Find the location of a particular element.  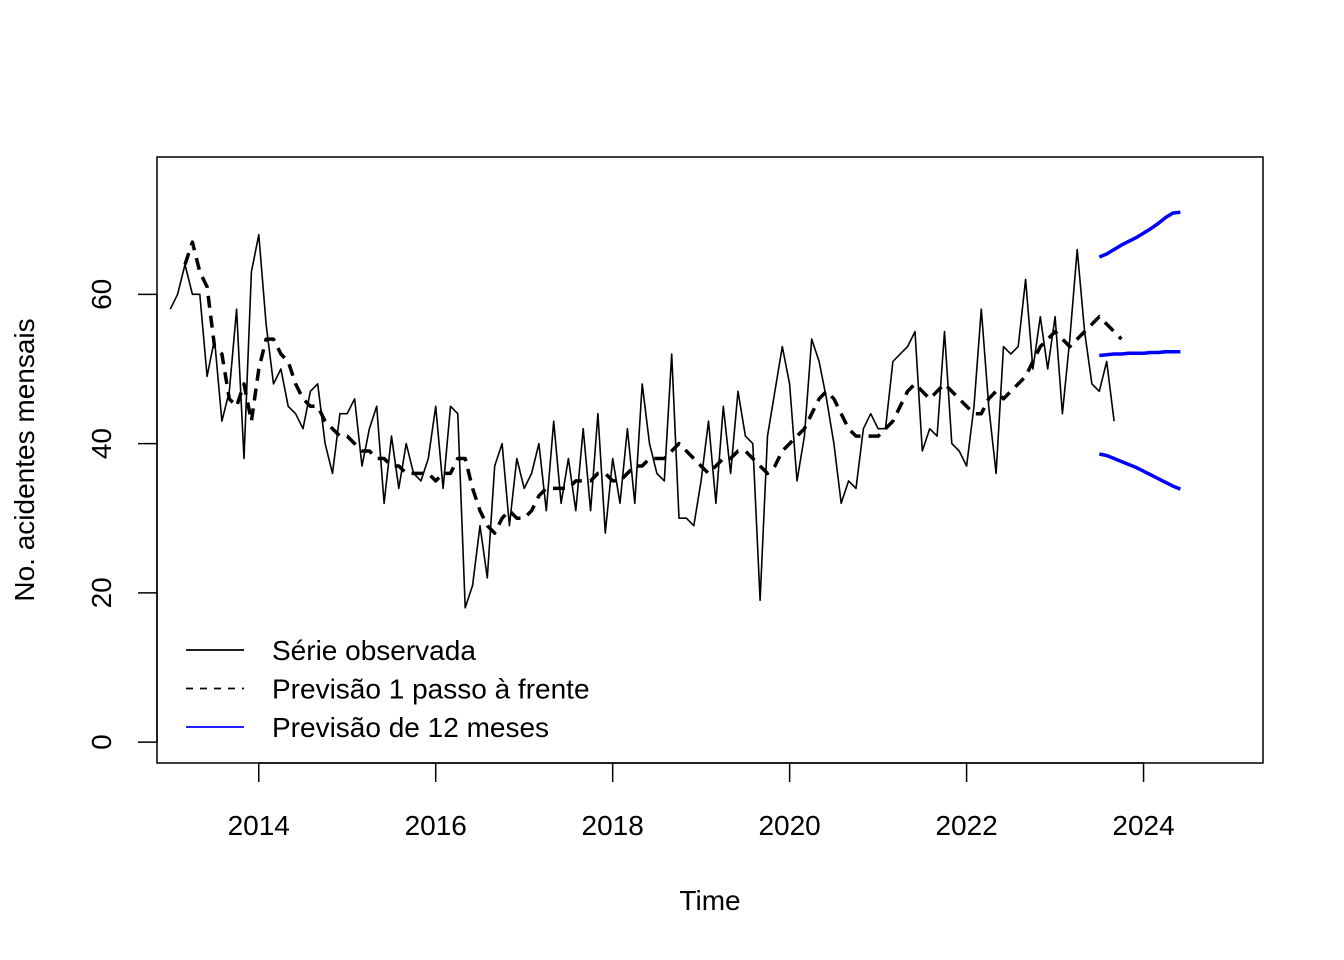

legend-item: Previsão de 12 meses is located at coordinates (367, 727).